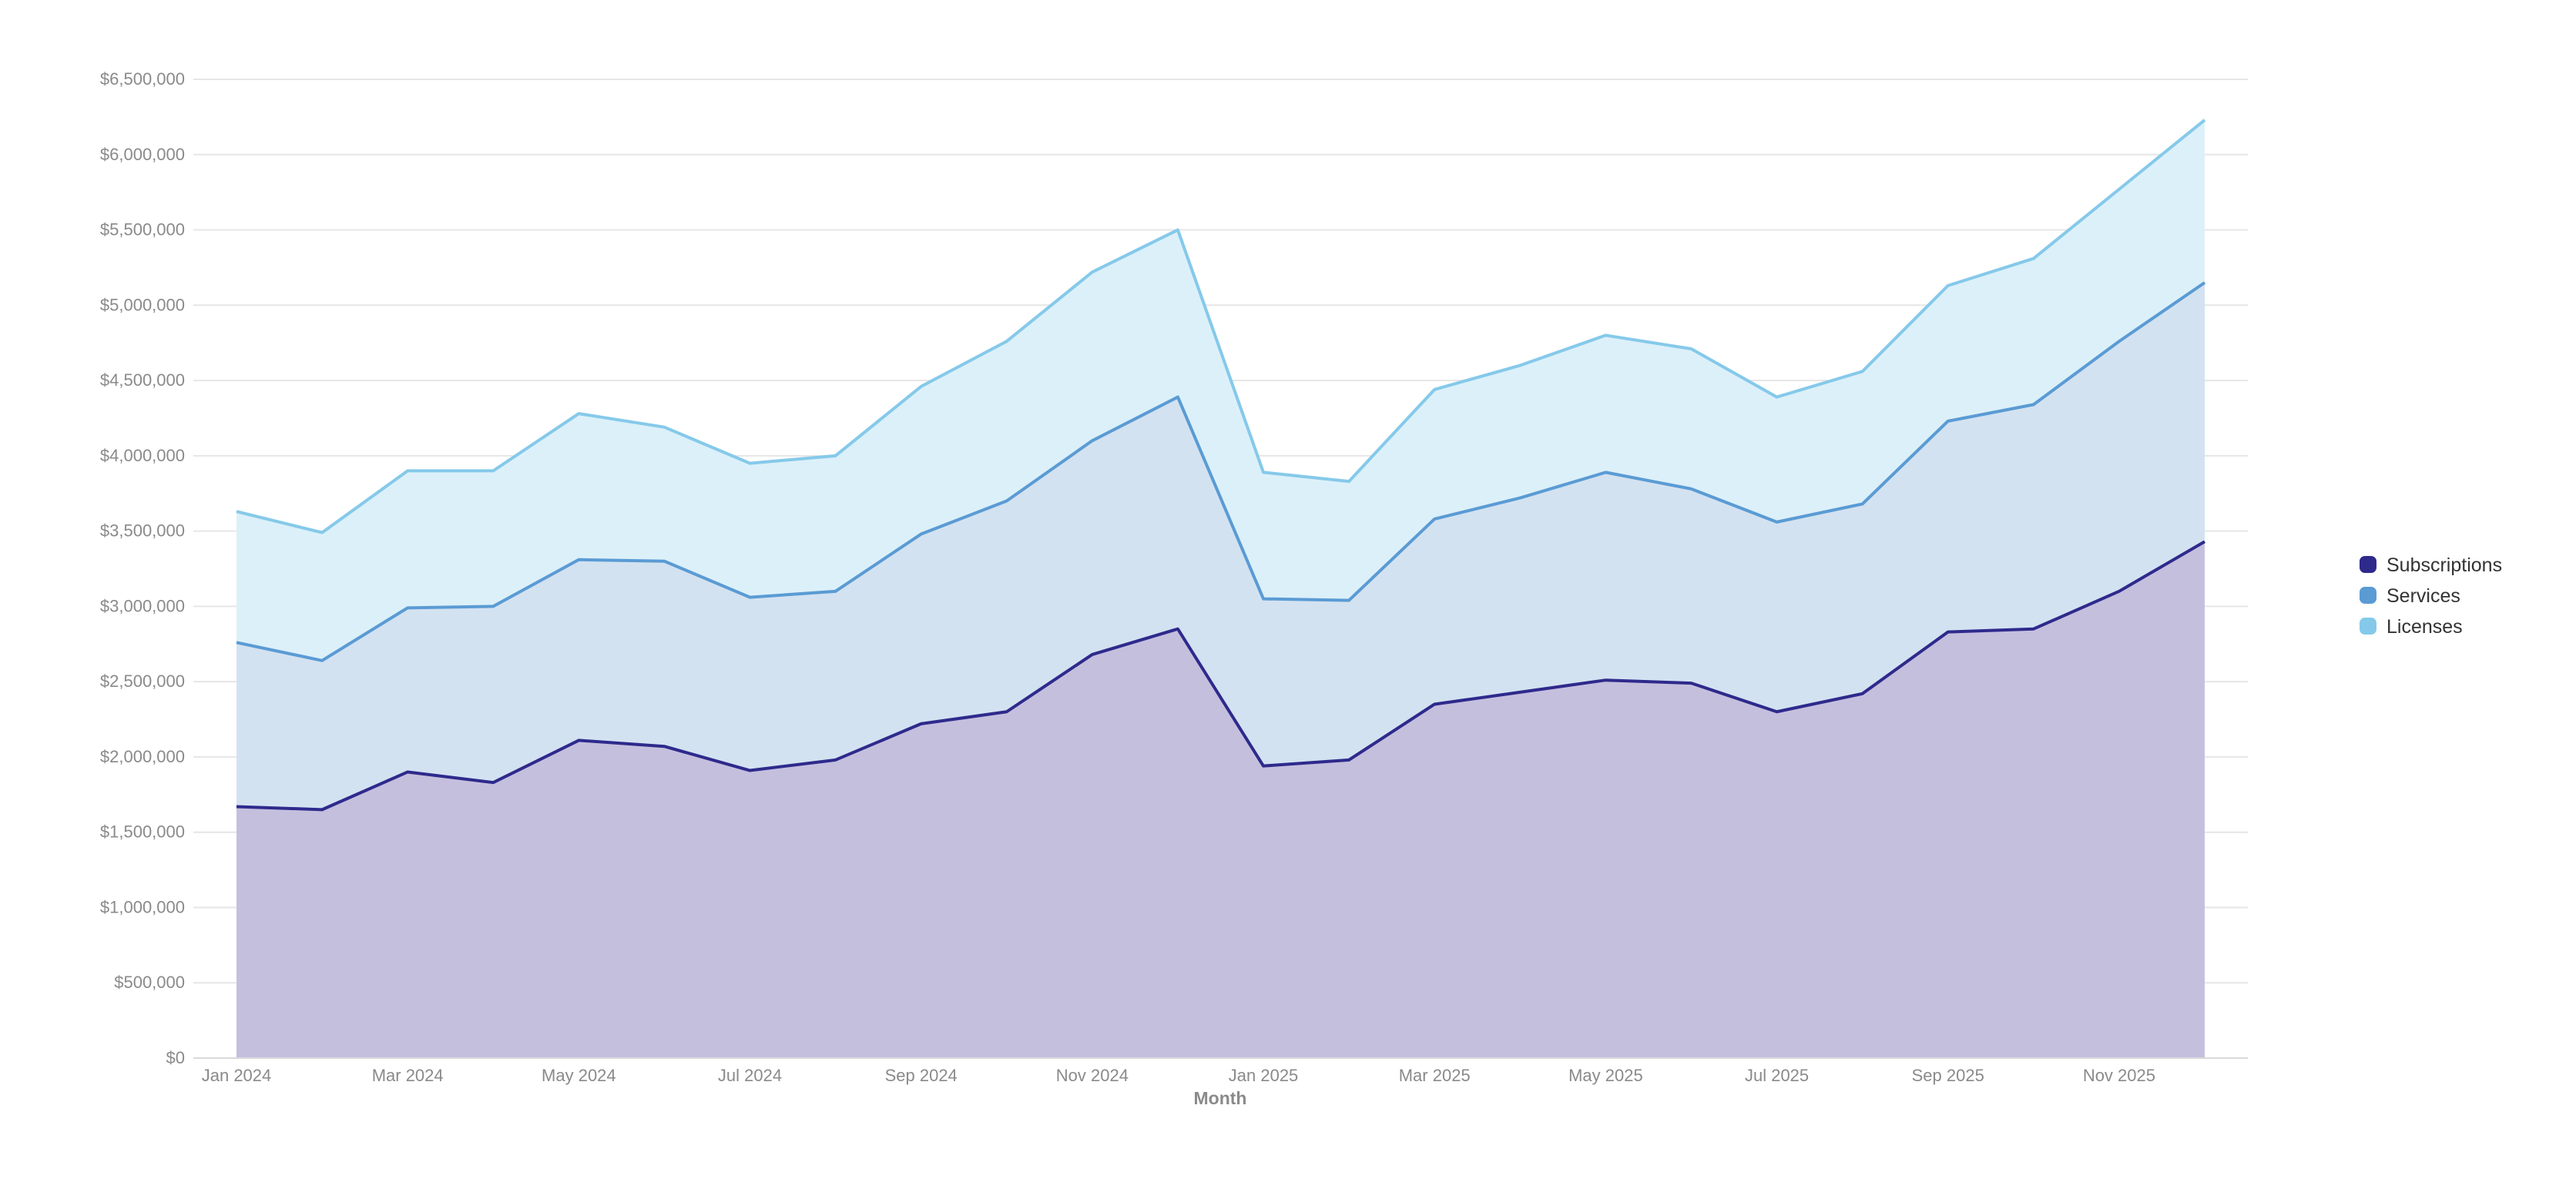 This screenshot has height=1189, width=2576. What do you see at coordinates (142, 154) in the screenshot?
I see `y-tick-label: $6,000,000` at bounding box center [142, 154].